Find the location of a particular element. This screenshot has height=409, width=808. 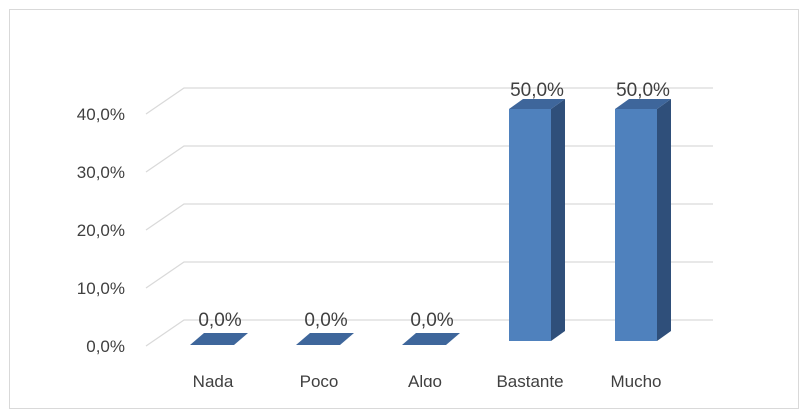

y-tick-label: 30,0% is located at coordinates (101, 172).